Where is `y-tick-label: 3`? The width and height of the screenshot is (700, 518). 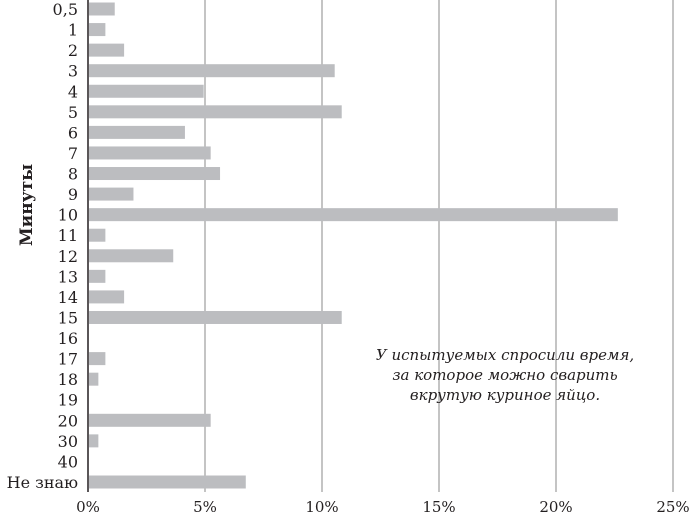
y-tick-label: 3 is located at coordinates (73, 71).